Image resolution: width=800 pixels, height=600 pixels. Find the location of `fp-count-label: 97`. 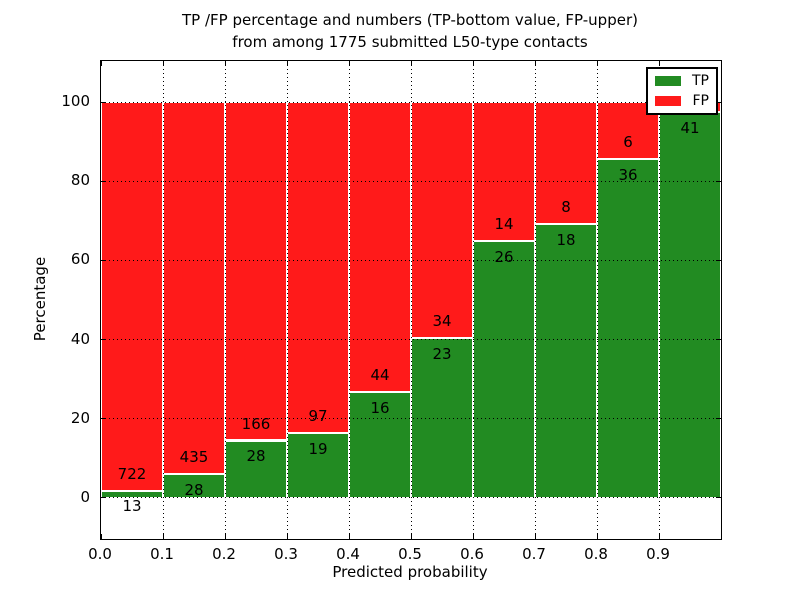

fp-count-label: 97 is located at coordinates (318, 415).